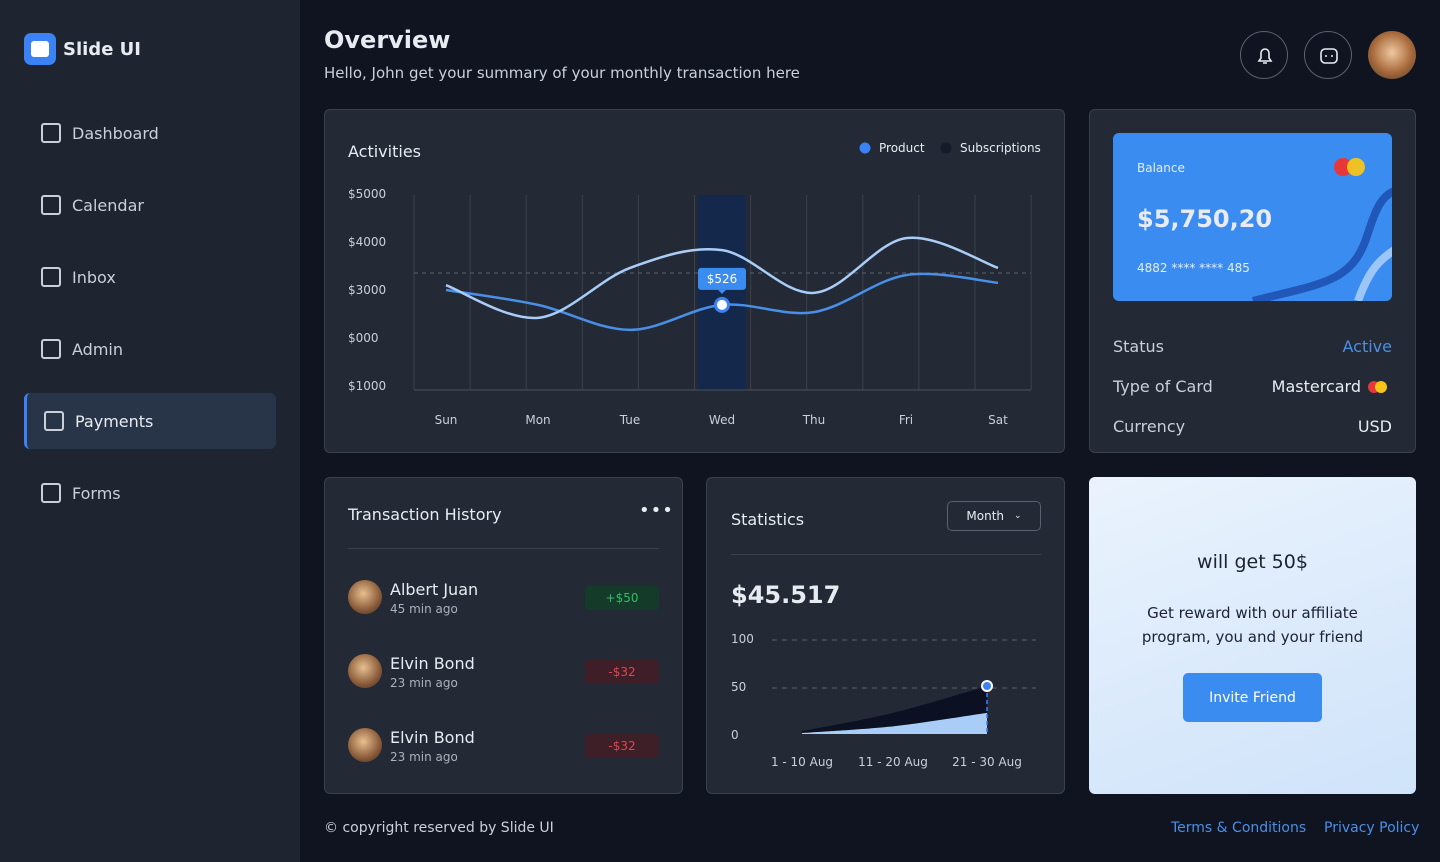  Describe the element at coordinates (1372, 828) in the screenshot. I see `footer-link: Privacy Policy` at that location.